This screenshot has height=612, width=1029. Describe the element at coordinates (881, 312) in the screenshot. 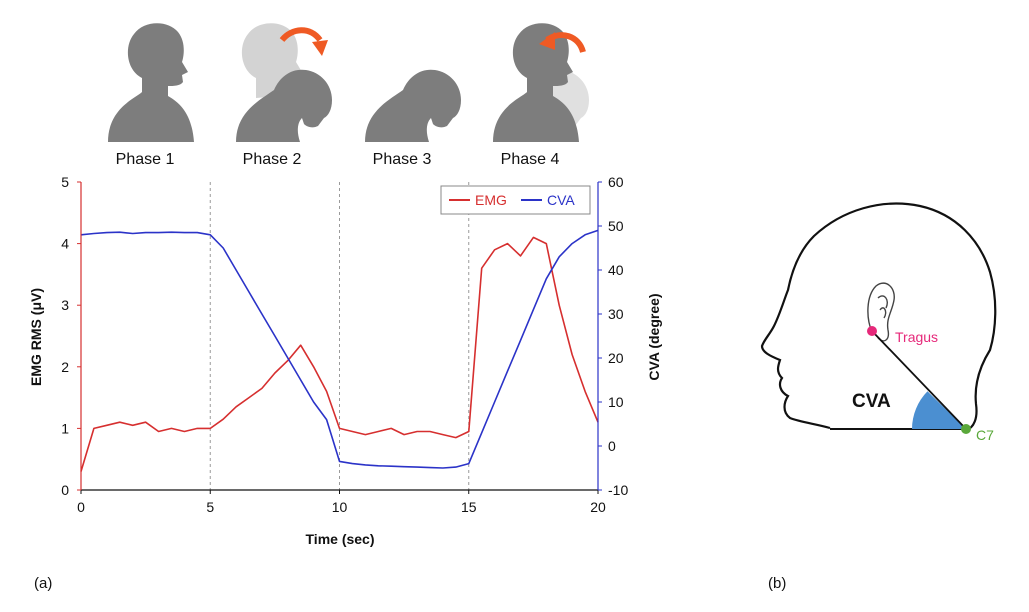

I see `ear-icon` at that location.